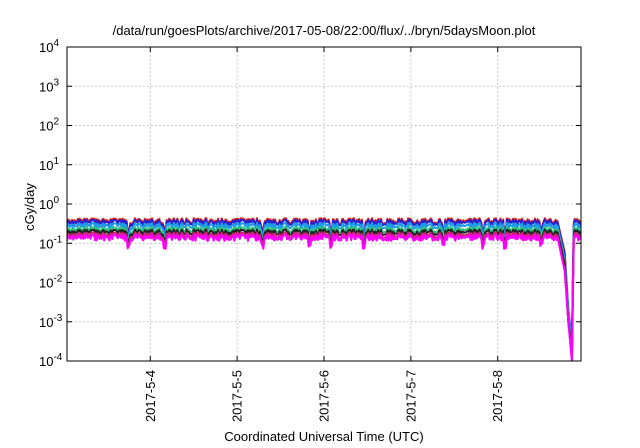  What do you see at coordinates (49, 125) in the screenshot?
I see `y-tick-label: 10²` at bounding box center [49, 125].